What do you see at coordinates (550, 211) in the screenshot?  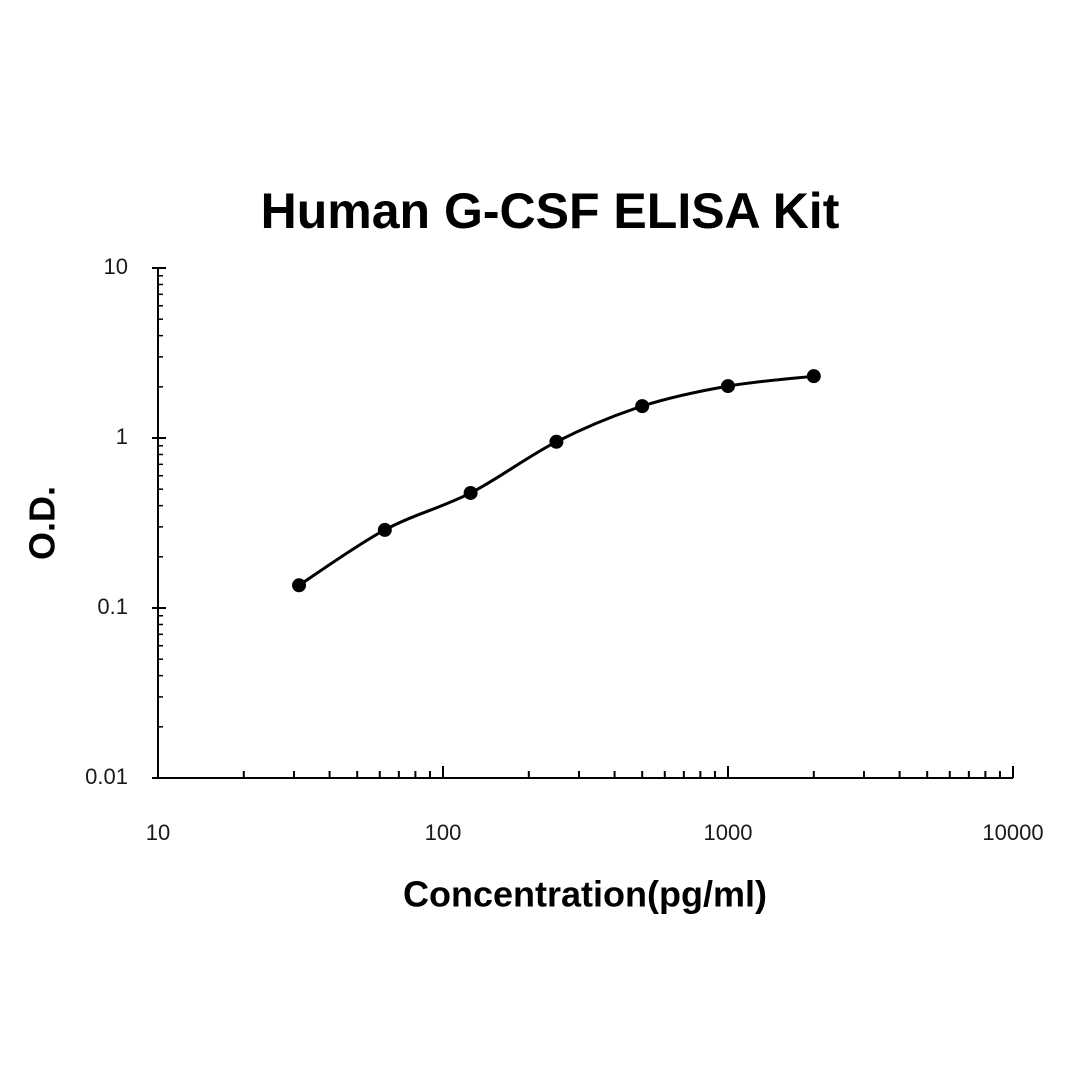 I see `chart-title: Human G-CSF ELISA Kit` at bounding box center [550, 211].